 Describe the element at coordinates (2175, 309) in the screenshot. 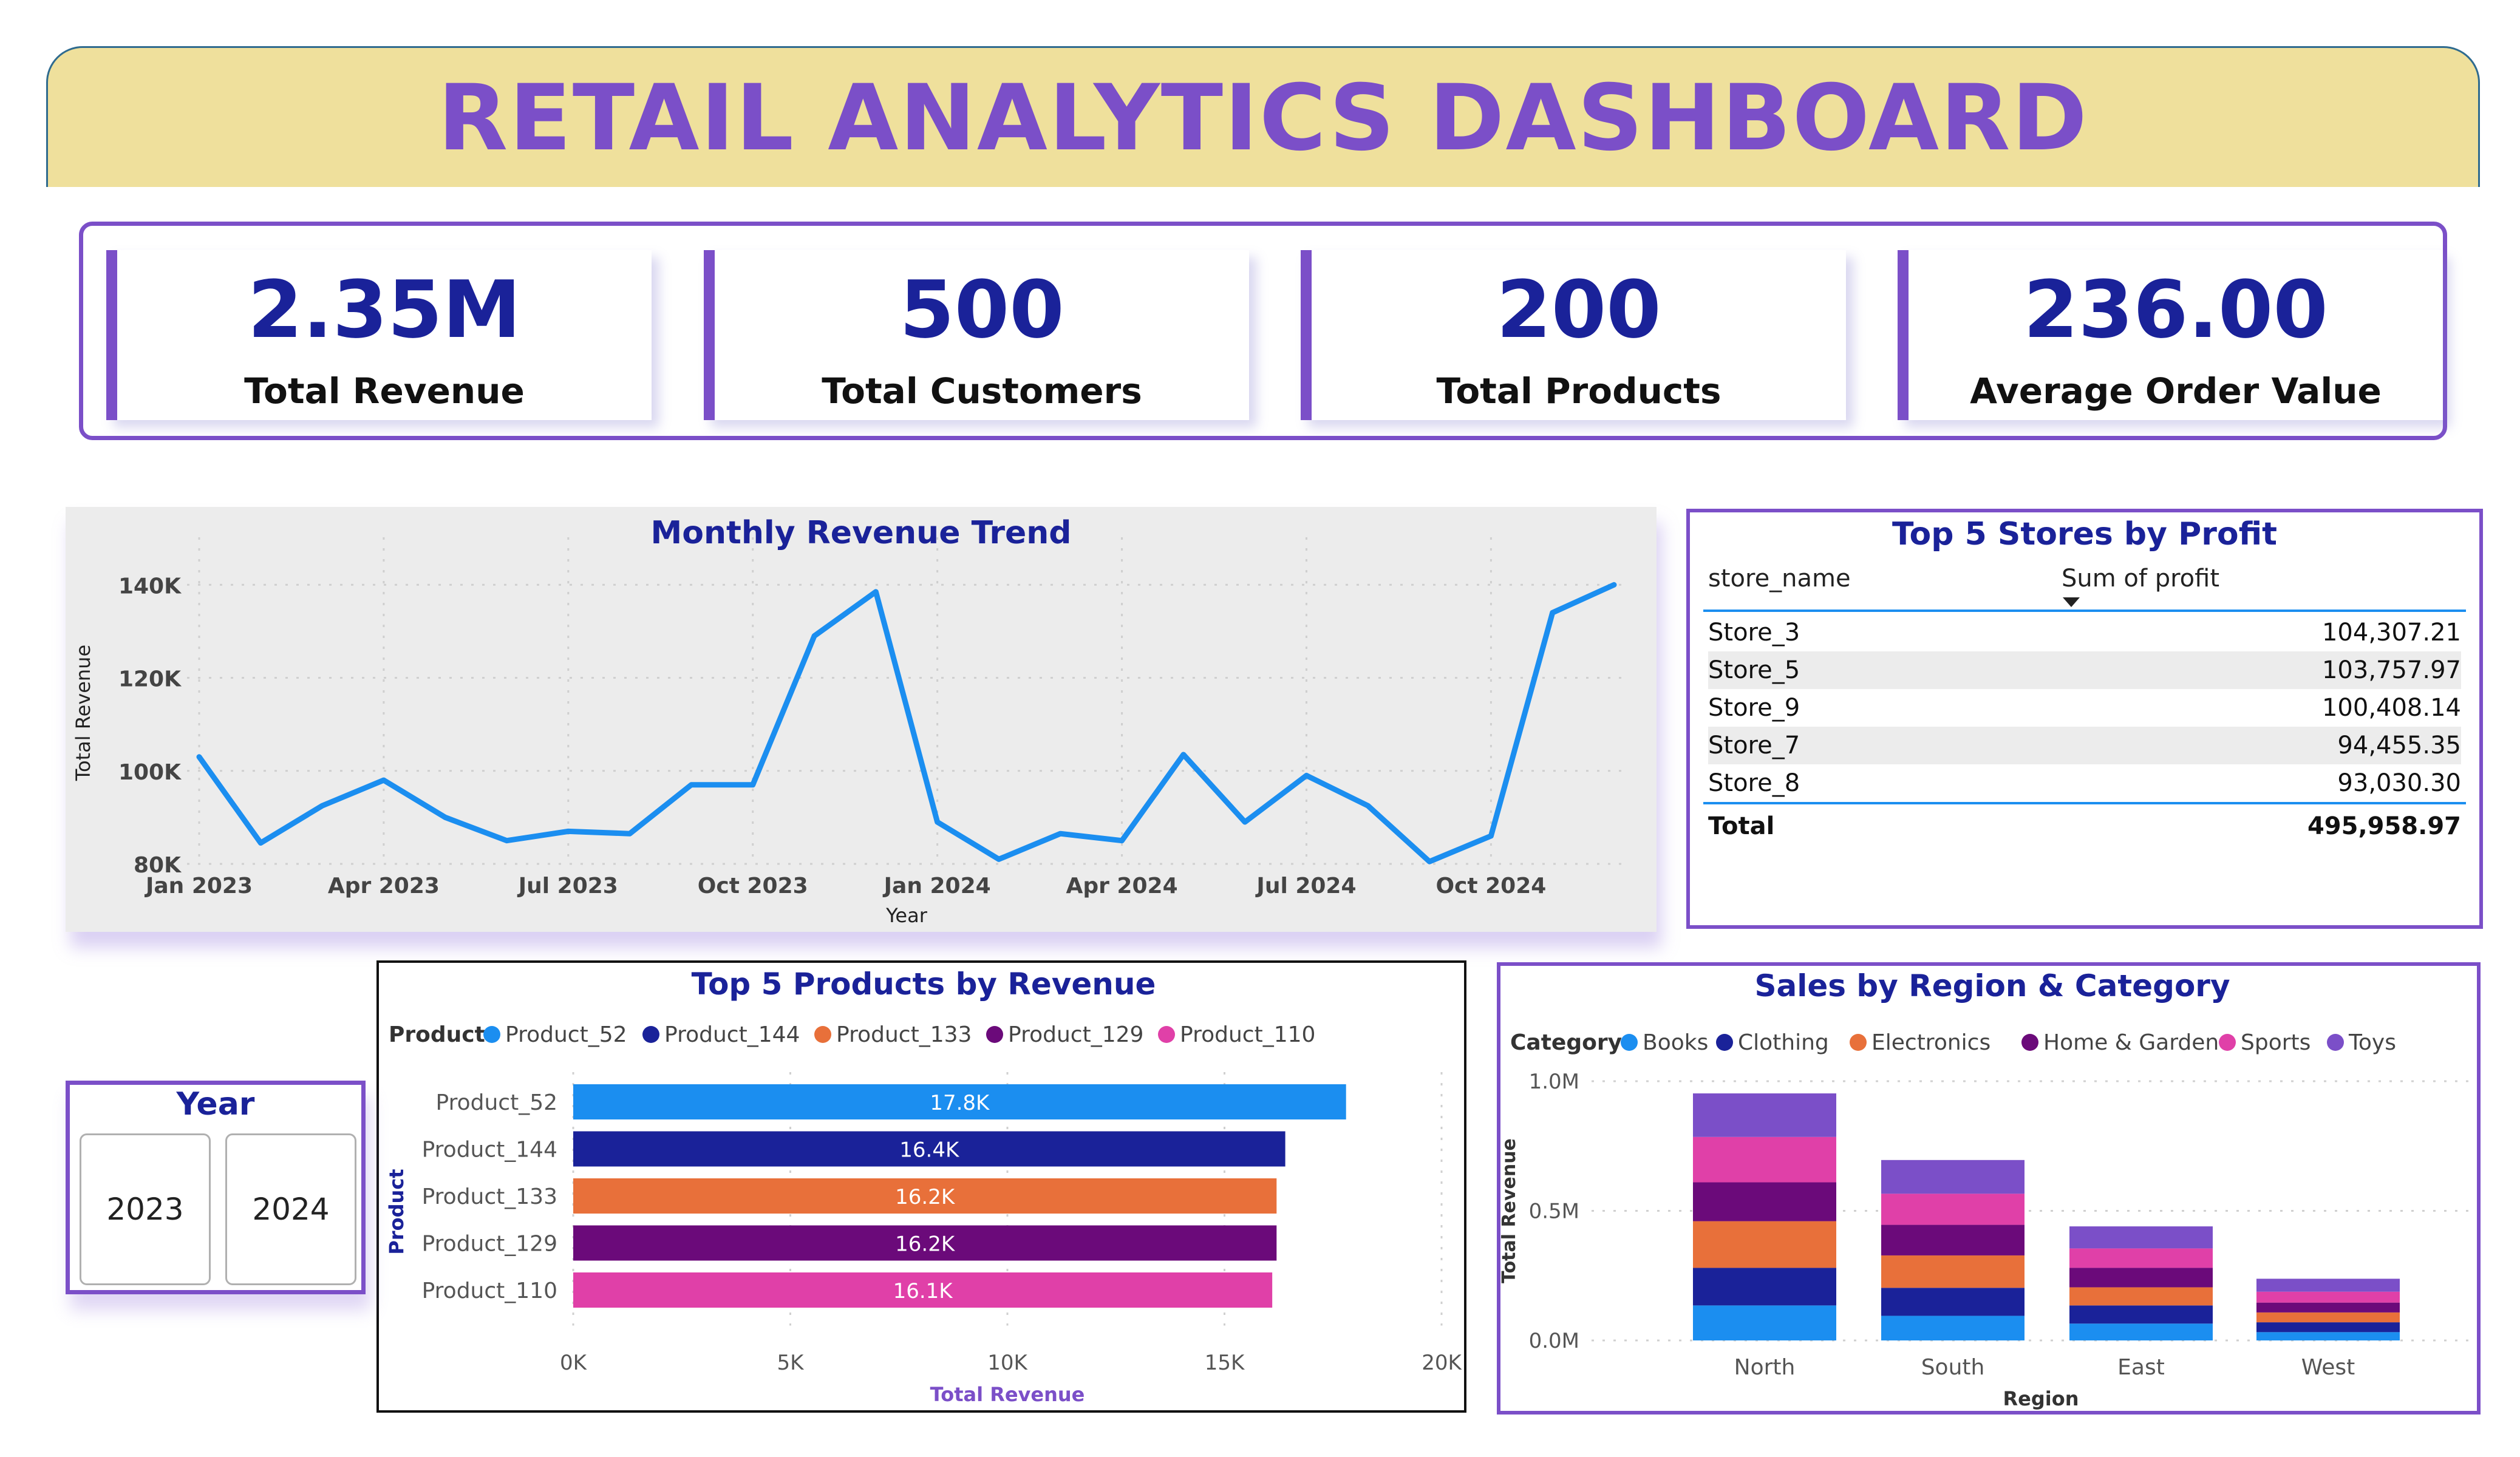

I see `kpi-value: 236.00` at that location.